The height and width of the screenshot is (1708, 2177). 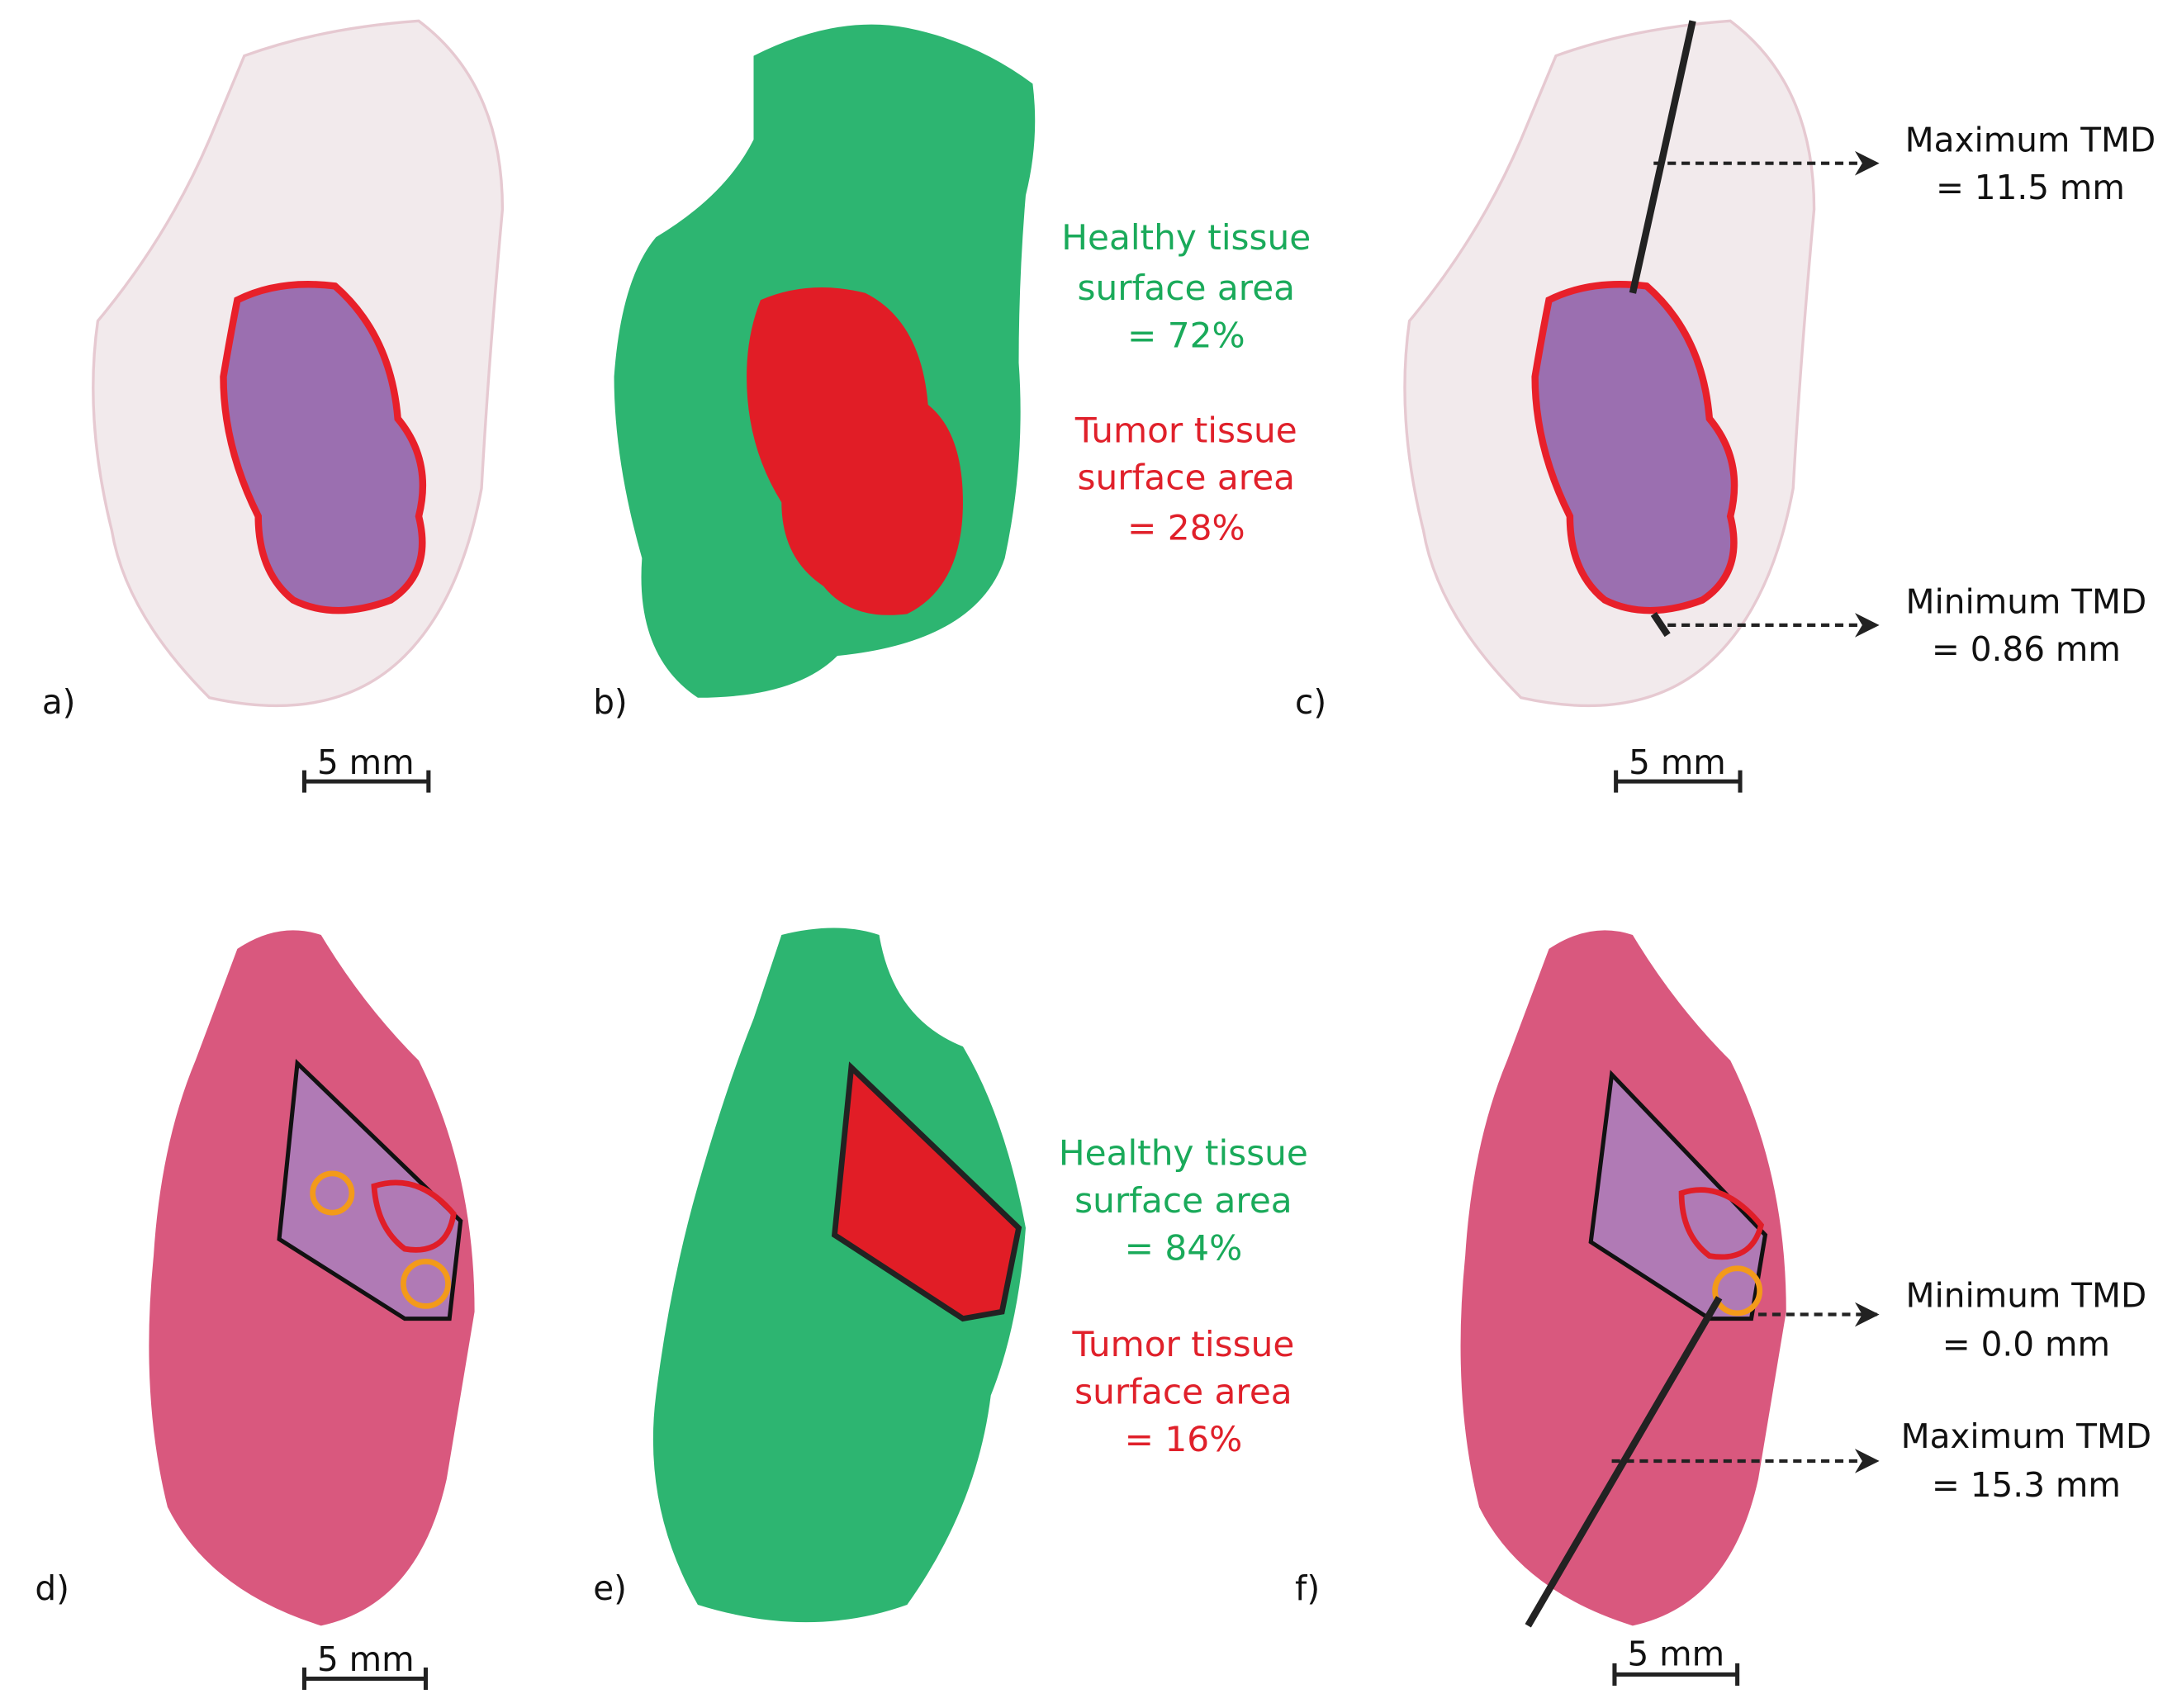 What do you see at coordinates (1308, 1588) in the screenshot?
I see `panel-label: f)` at bounding box center [1308, 1588].